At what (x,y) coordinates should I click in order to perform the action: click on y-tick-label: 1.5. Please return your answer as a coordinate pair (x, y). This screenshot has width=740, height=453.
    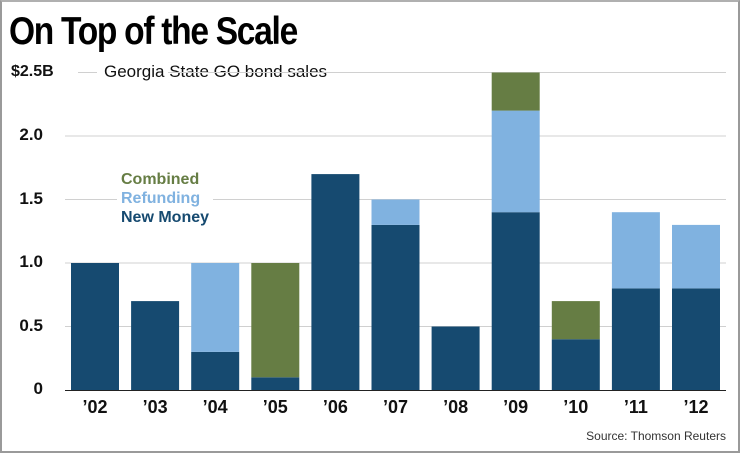
    Looking at the image, I should click on (31, 198).